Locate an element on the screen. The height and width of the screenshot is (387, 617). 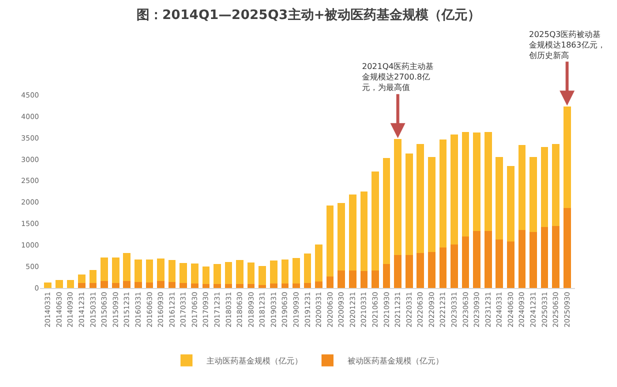
annotation: 2025Q3医药被动基金规模达1863亿元，创历史新高 is located at coordinates (567, 45).